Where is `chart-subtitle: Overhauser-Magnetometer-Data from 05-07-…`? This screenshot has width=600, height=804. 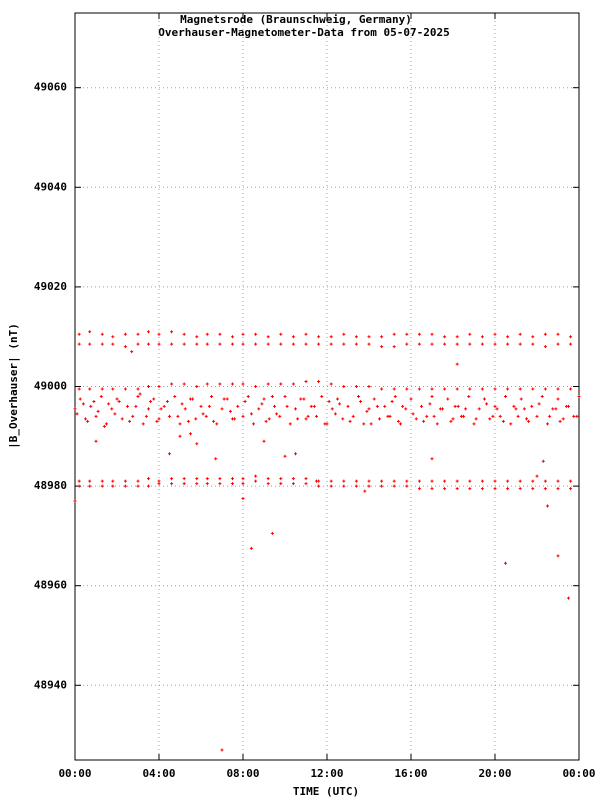 chart-subtitle: Overhauser-Magnetometer-Data from 05-07-… is located at coordinates (303, 32).